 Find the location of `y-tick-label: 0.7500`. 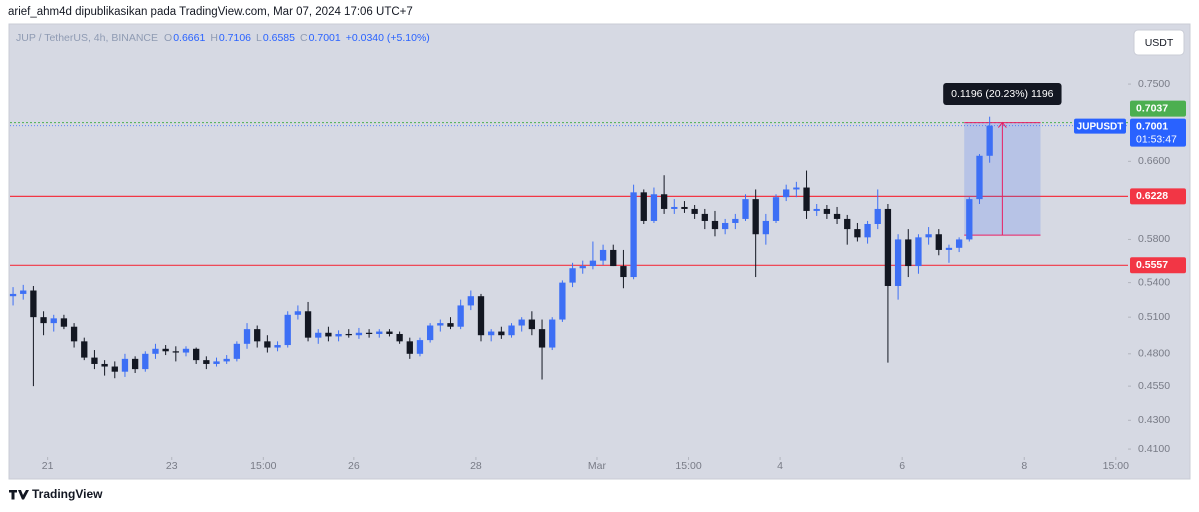

y-tick-label: 0.7500 is located at coordinates (1154, 84).